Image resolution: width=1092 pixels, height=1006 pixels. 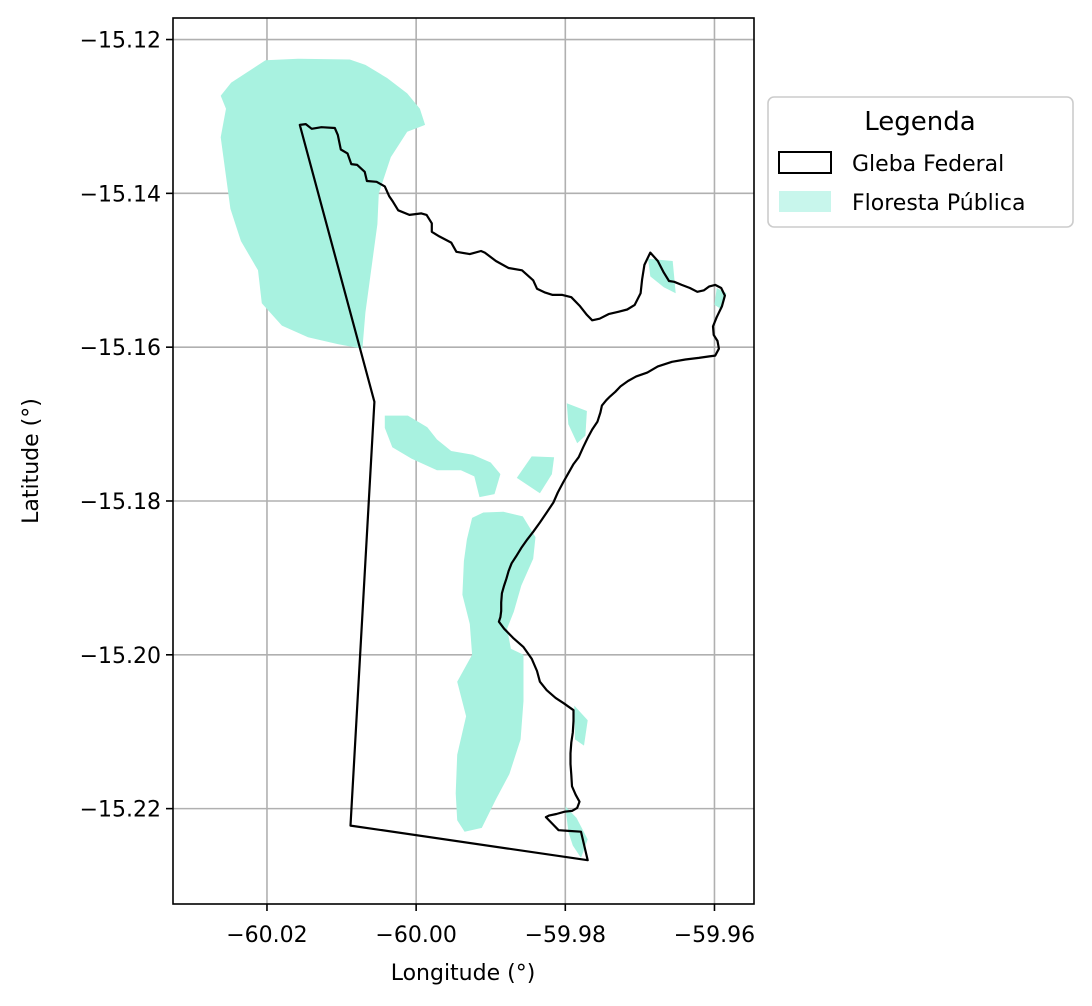 What do you see at coordinates (120, 41) in the screenshot?
I see `y-tick-label: −15.12` at bounding box center [120, 41].